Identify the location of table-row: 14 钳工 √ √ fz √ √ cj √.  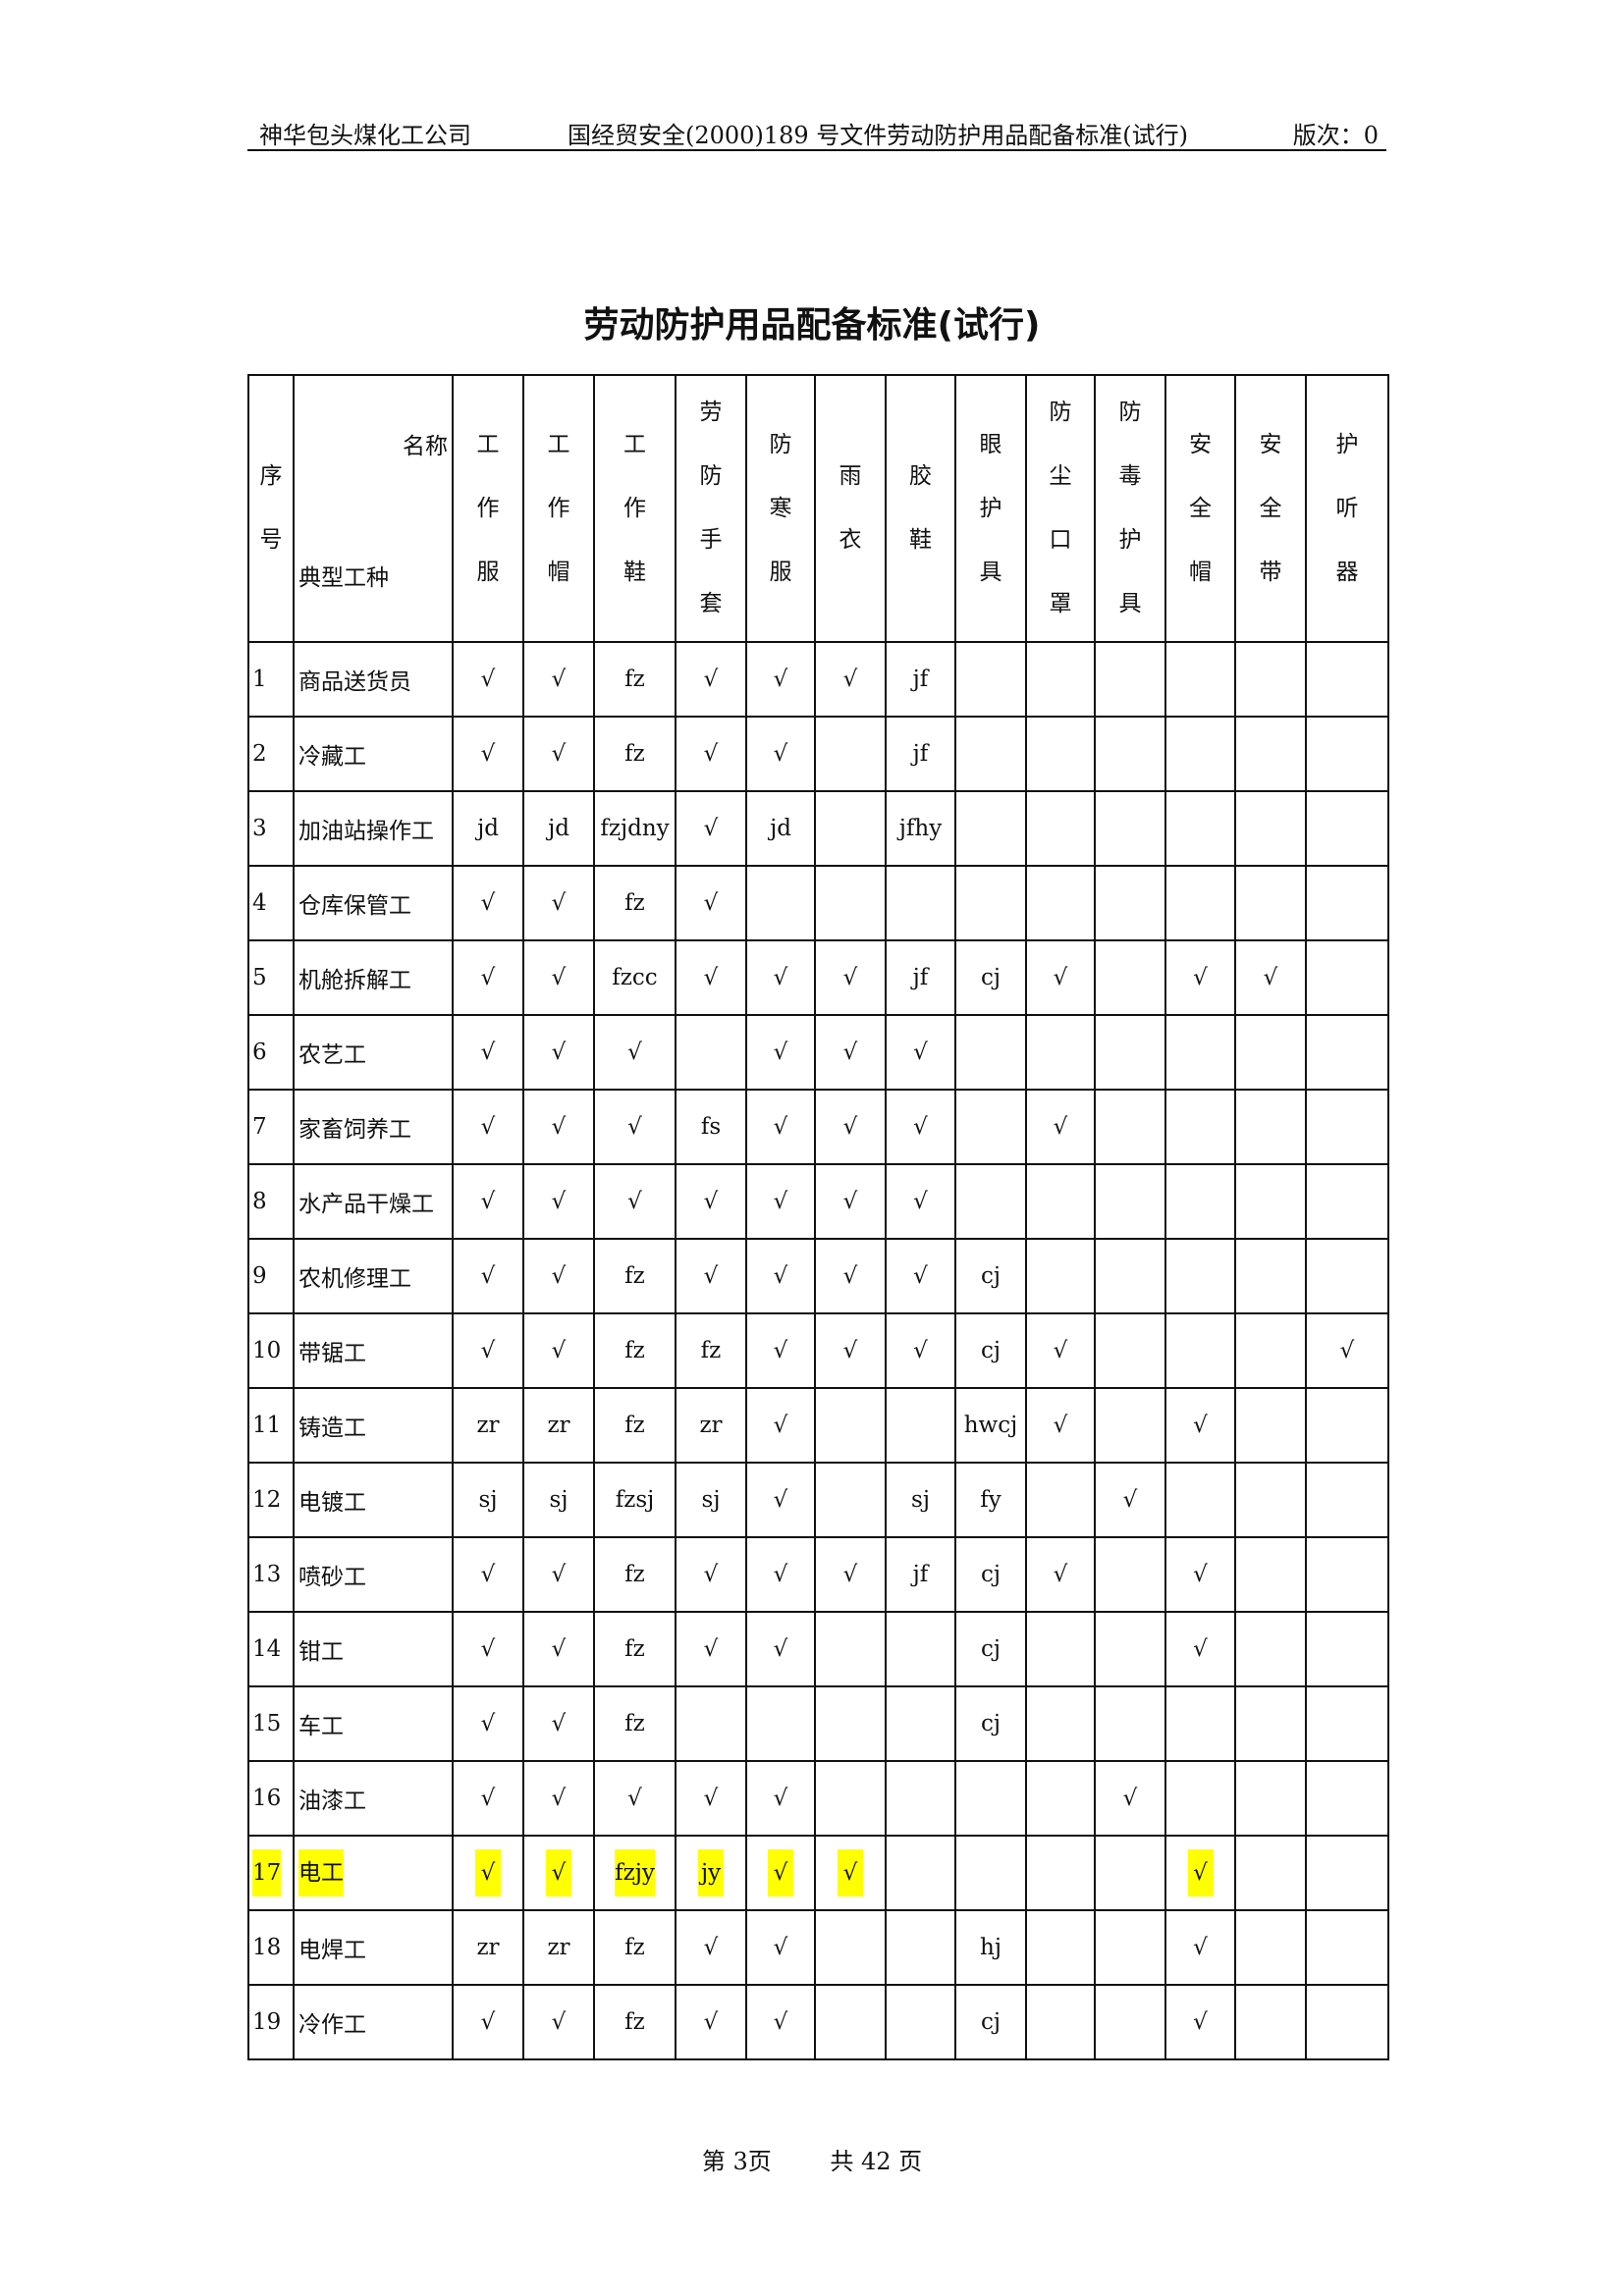
(818, 1649).